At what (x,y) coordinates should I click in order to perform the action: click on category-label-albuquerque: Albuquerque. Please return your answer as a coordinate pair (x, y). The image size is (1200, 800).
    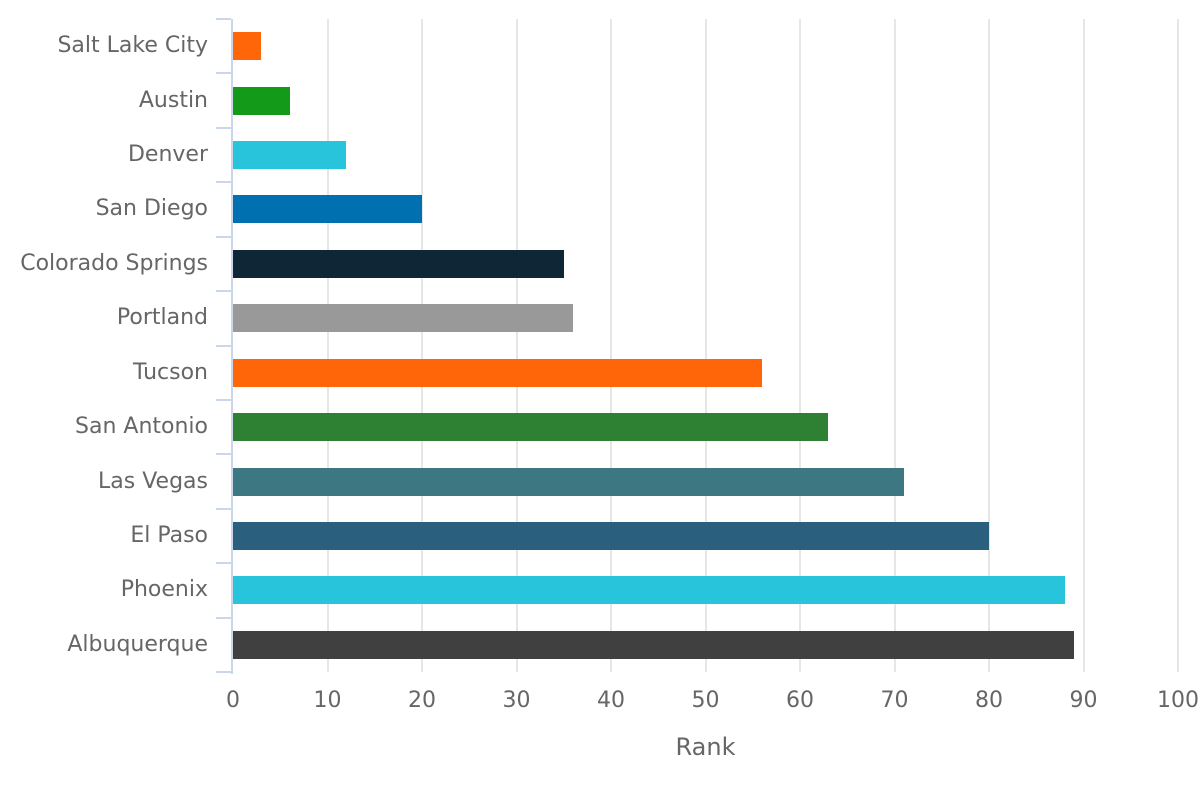
    Looking at the image, I should click on (137, 644).